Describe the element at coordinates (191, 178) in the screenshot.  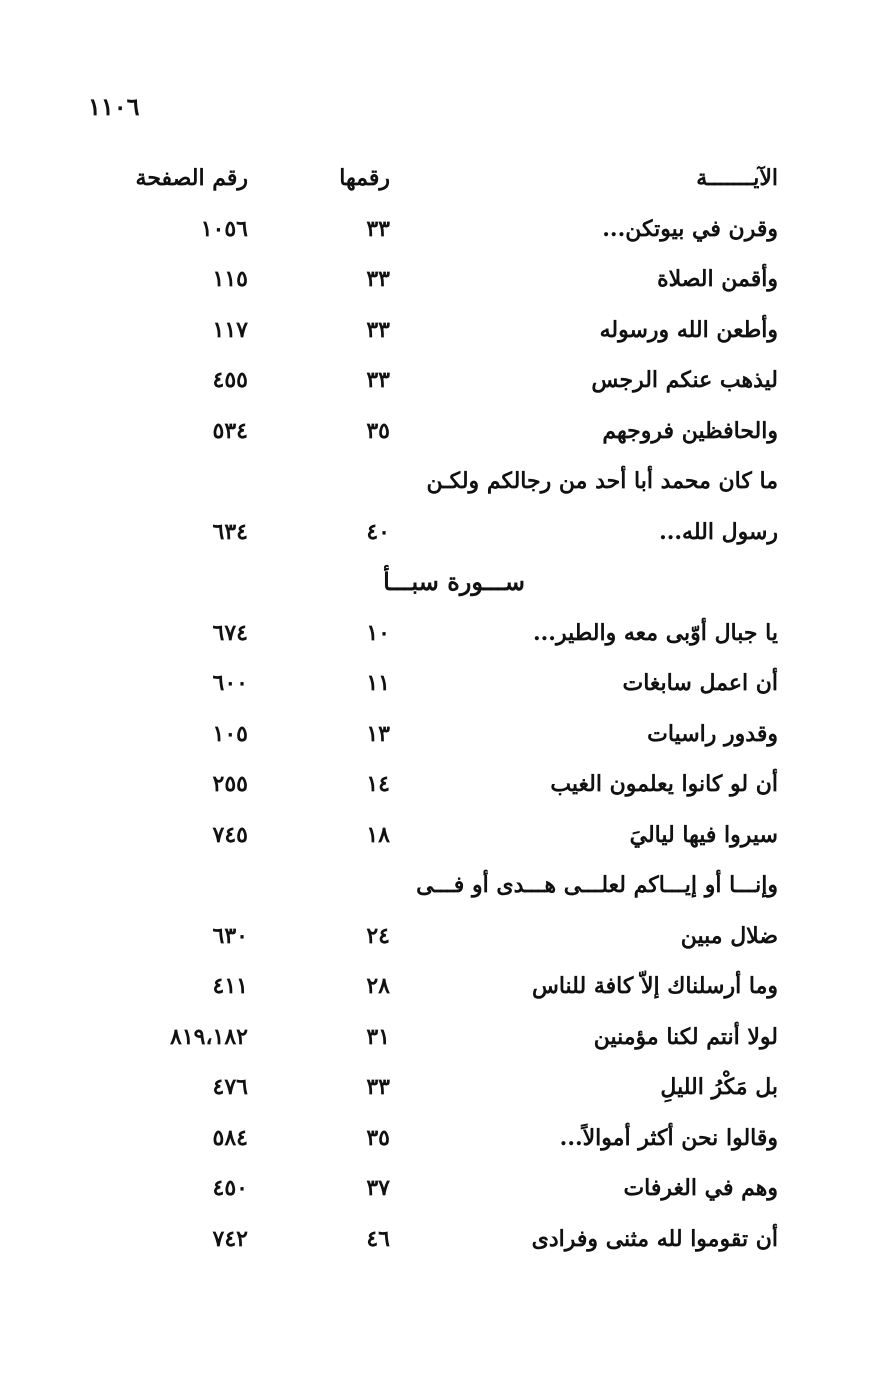
I see `header-page: رقم الصفحة` at that location.